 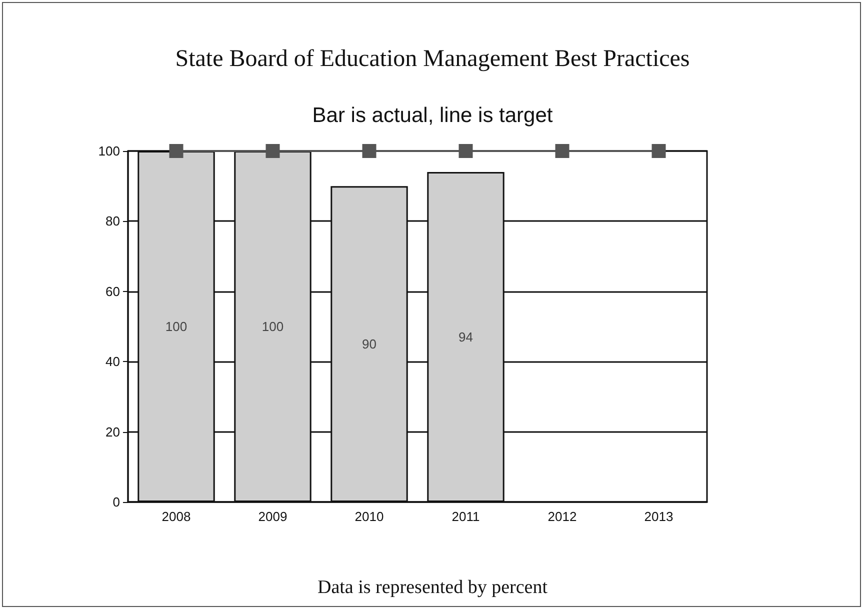 What do you see at coordinates (113, 362) in the screenshot?
I see `y-tick-label: 40` at bounding box center [113, 362].